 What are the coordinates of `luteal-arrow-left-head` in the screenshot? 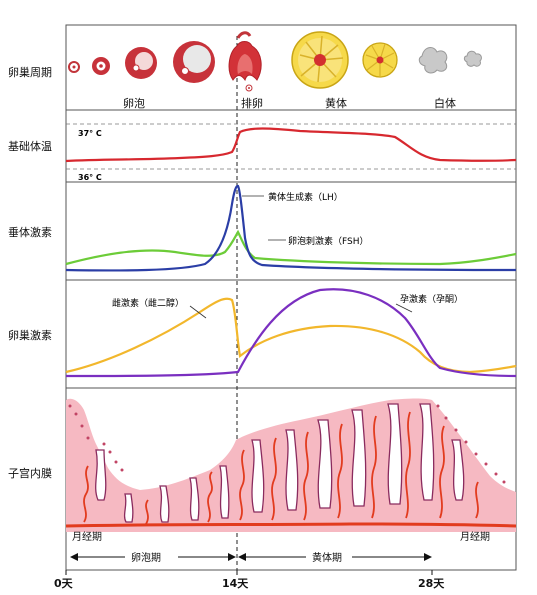 It's located at (242, 557).